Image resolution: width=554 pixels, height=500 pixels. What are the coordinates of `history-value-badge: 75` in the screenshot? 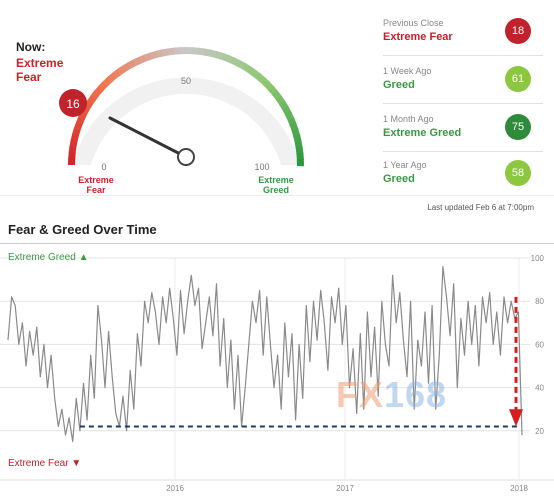 It's located at (518, 127).